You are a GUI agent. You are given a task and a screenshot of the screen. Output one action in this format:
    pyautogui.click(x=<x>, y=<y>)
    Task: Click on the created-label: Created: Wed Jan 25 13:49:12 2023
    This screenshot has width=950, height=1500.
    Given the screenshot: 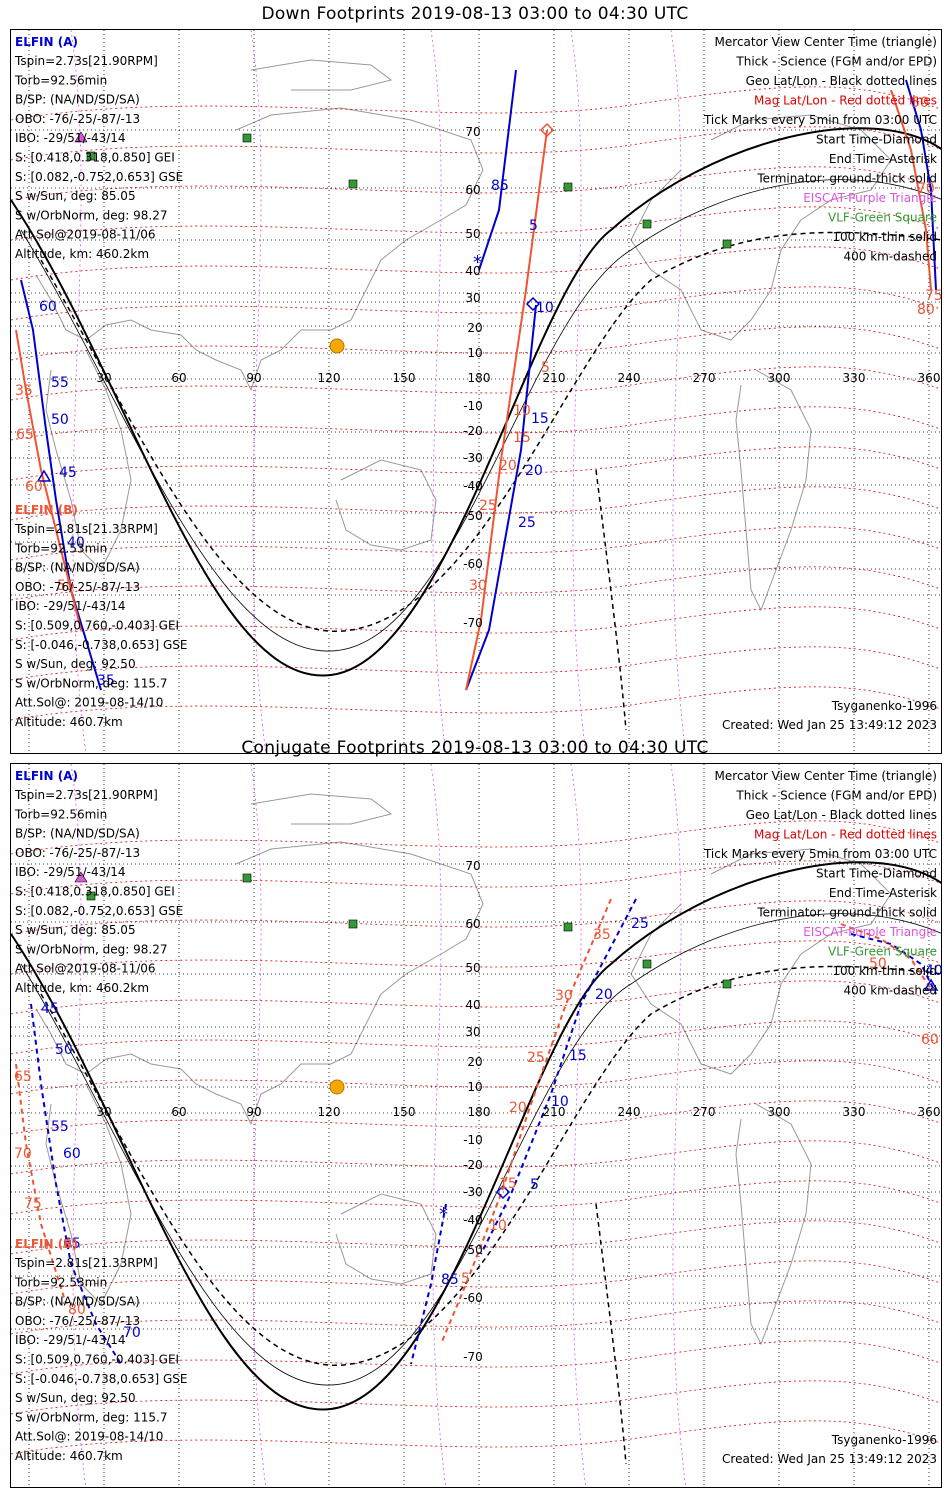 What is the action you would take?
    pyautogui.click(x=829, y=1459)
    